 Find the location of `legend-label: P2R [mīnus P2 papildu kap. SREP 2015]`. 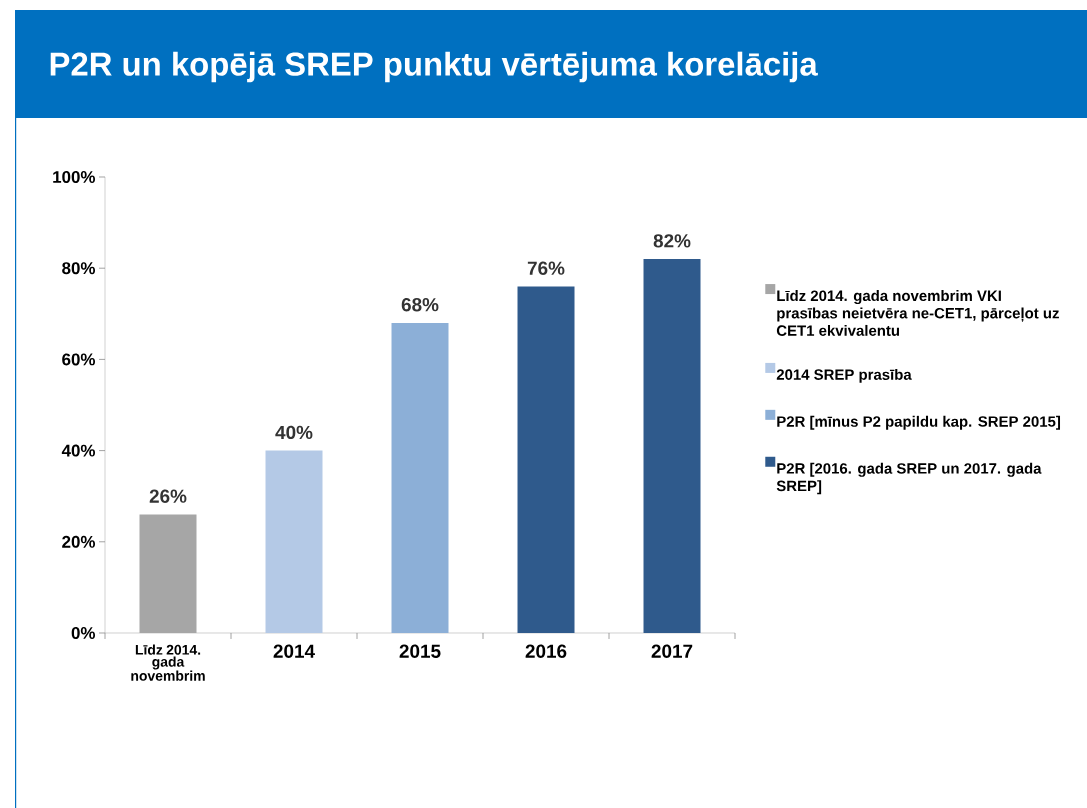

legend-label: P2R [mīnus P2 papildu kap. SREP 2015] is located at coordinates (919, 422).